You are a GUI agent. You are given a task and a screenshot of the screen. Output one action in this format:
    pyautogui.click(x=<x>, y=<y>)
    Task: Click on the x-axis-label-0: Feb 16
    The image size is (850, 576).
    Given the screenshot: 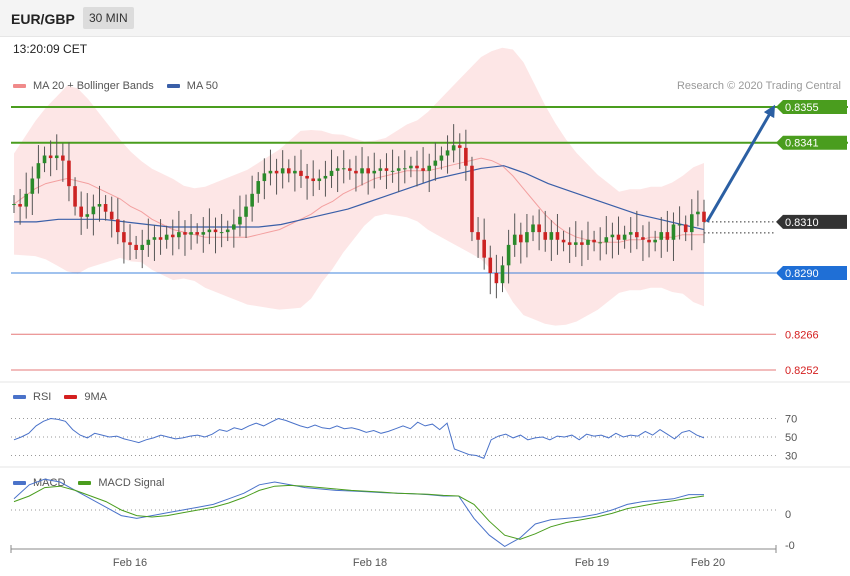 What is the action you would take?
    pyautogui.click(x=130, y=563)
    